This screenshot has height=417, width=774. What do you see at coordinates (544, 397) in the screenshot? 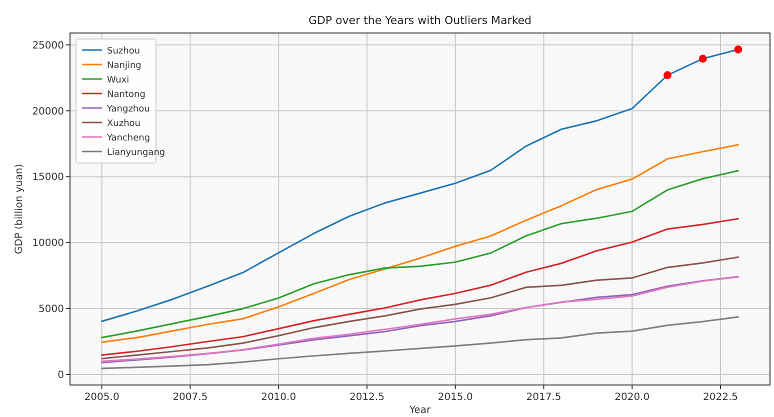
I see `x-tick-label: 2017.5` at bounding box center [544, 397].